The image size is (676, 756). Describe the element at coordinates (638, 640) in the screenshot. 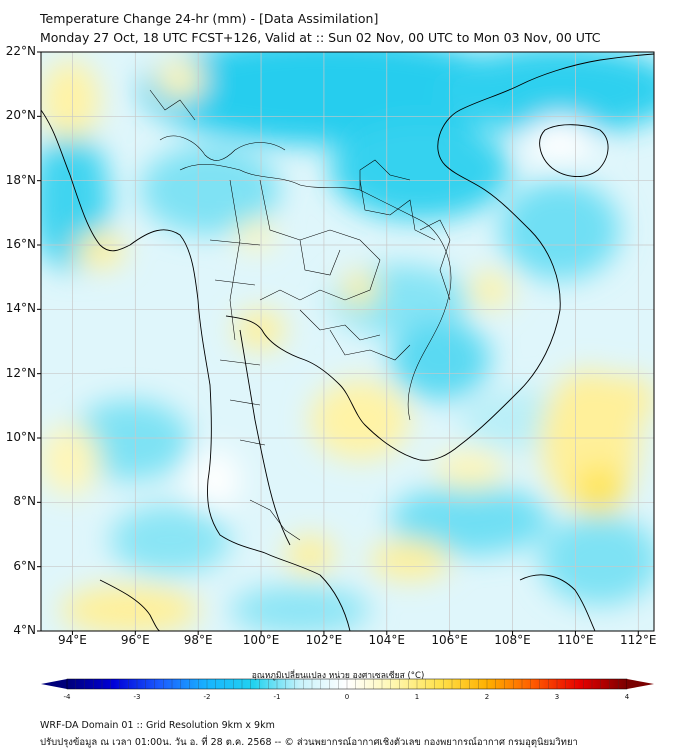

I see `longitude-tick-label: 112°E` at that location.